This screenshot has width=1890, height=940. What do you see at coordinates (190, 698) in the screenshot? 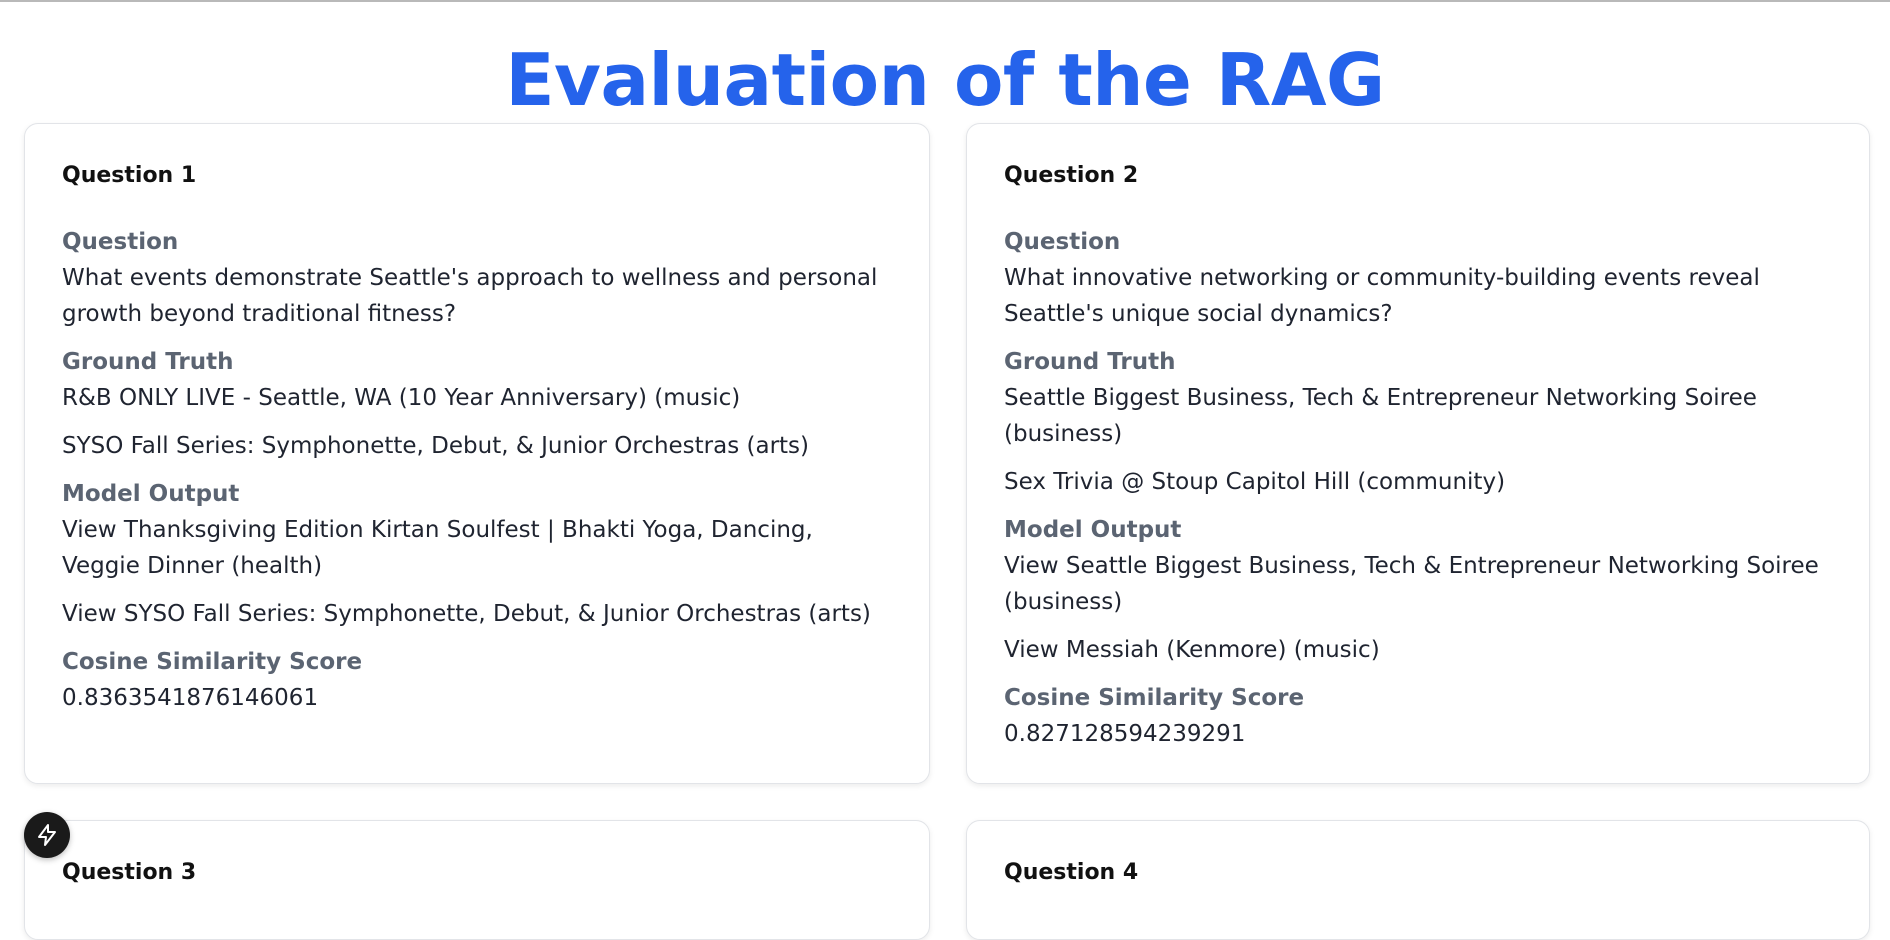
I see `score-value: 0.8363541876146061` at bounding box center [190, 698].